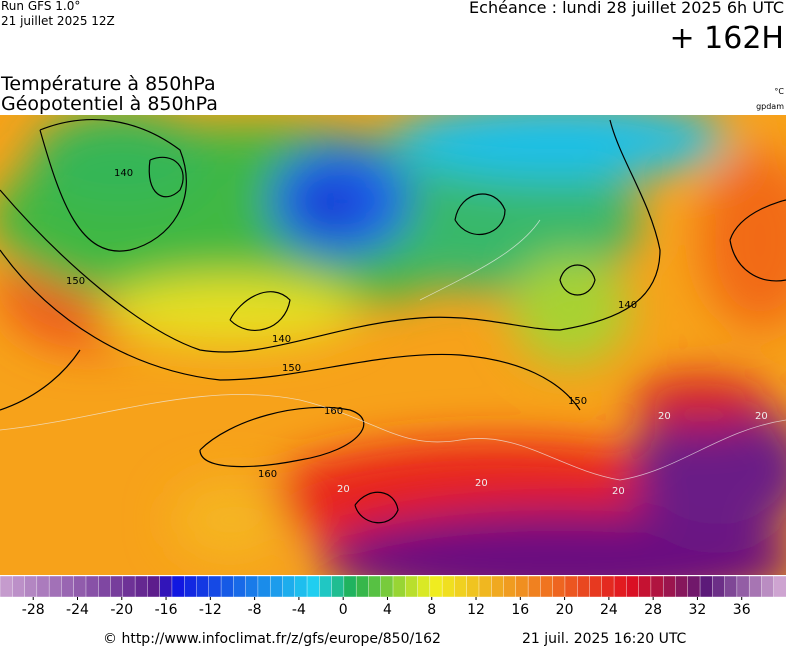  I want to click on colorbar-tick-label: -20, so click(121, 610).